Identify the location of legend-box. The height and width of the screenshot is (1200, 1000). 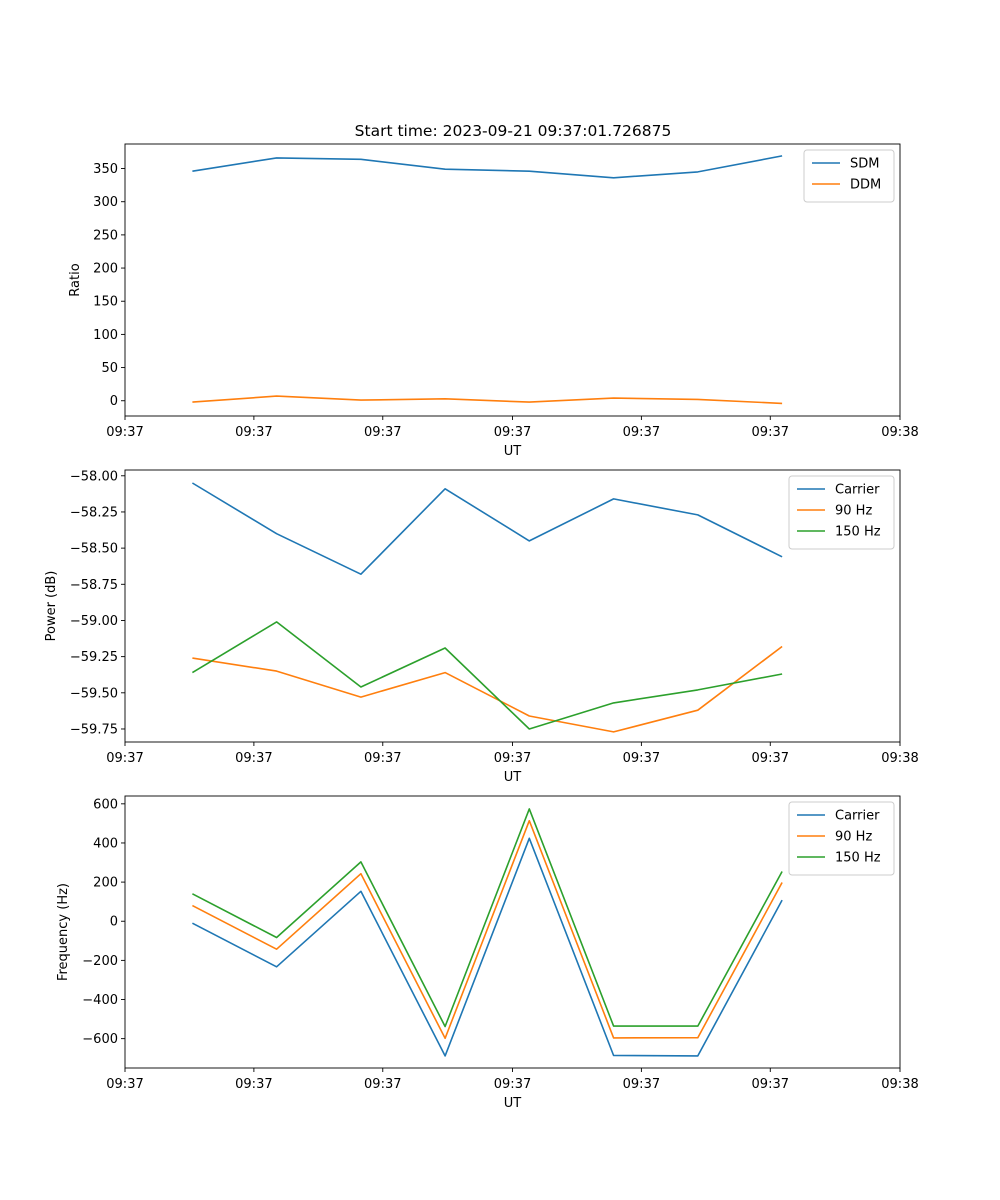
(849, 176).